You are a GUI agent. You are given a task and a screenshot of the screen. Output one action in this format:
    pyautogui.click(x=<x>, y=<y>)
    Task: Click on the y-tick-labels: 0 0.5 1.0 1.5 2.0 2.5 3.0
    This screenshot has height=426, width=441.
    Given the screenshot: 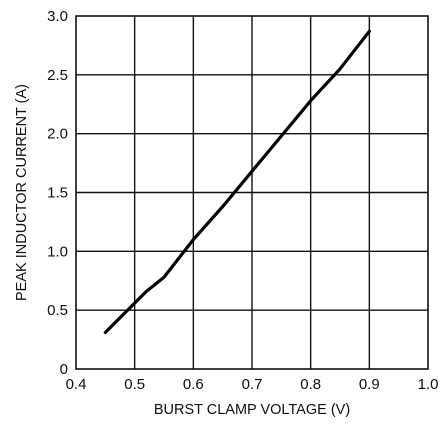 What is the action you would take?
    pyautogui.click(x=57, y=193)
    